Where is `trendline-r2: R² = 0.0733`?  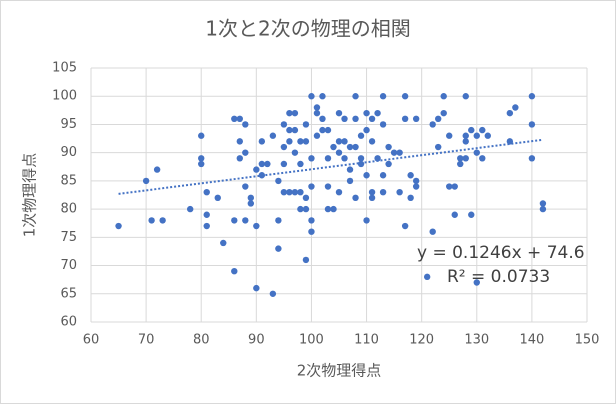
trendline-r2: R² = 0.0733 is located at coordinates (498, 277).